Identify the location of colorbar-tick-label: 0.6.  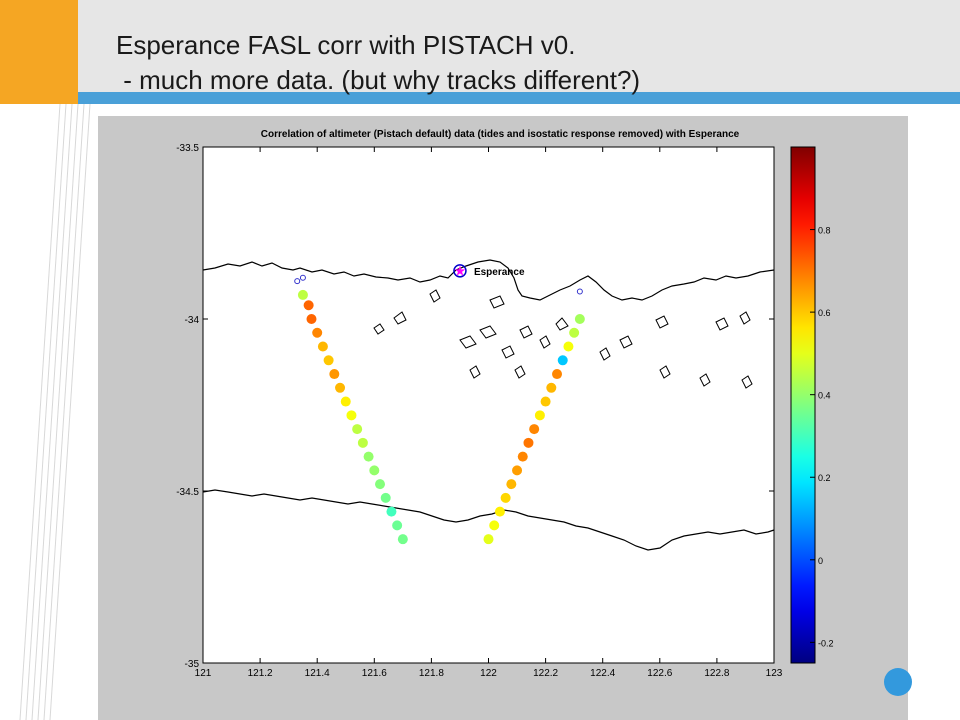
(824, 313).